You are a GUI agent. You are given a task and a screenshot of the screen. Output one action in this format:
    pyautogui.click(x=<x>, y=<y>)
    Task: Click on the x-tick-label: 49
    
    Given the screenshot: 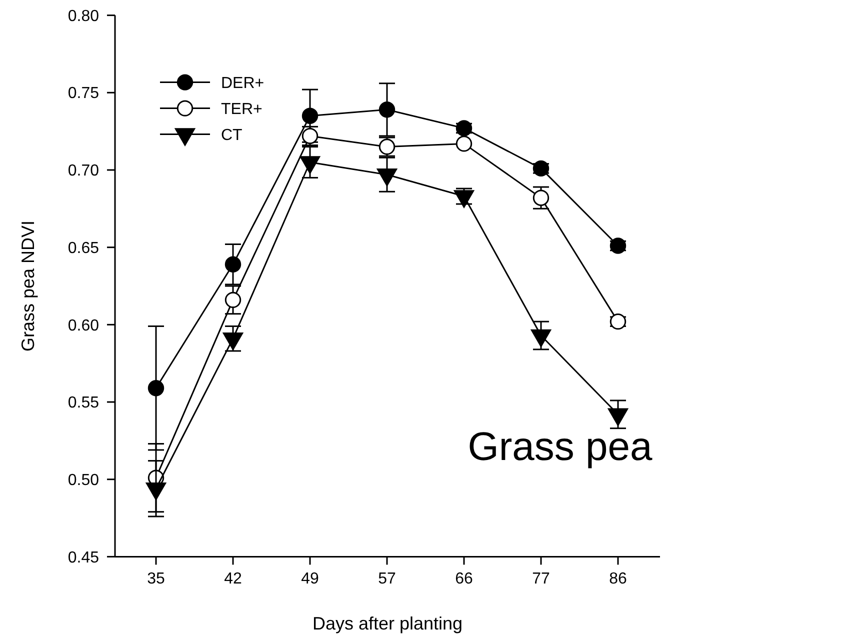 What is the action you would take?
    pyautogui.click(x=310, y=579)
    